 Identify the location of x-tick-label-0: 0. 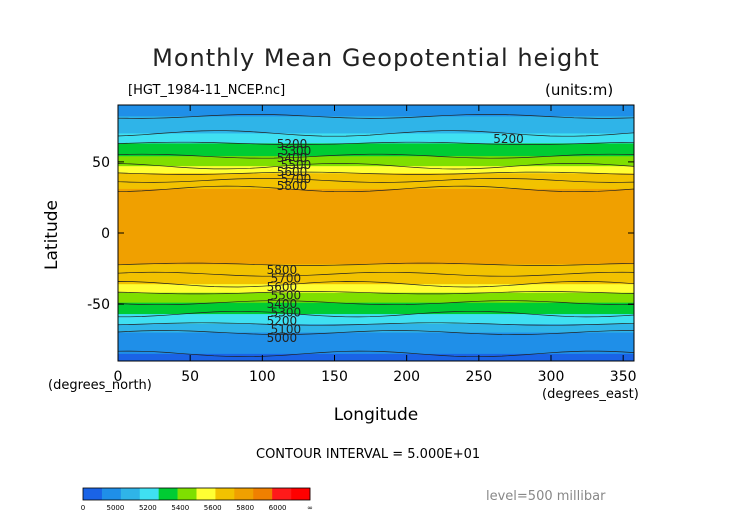
(118, 377).